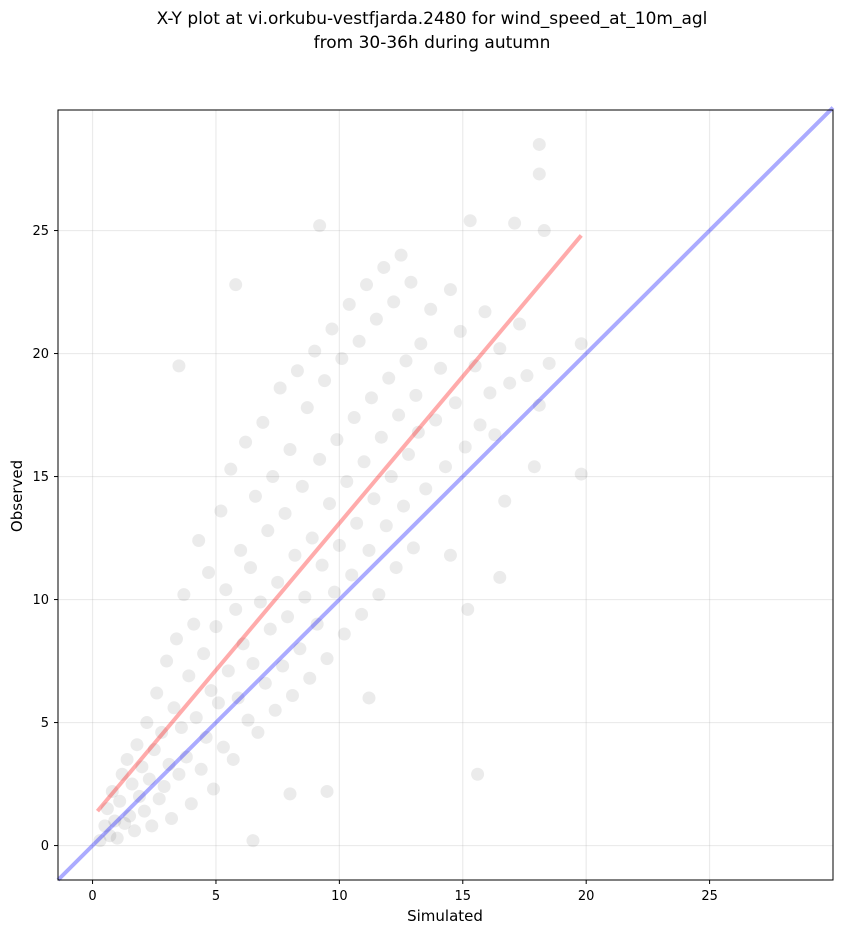 This screenshot has height=934, width=843. What do you see at coordinates (432, 43) in the screenshot?
I see `chart-title-line-2: from 30-36h during autumn` at bounding box center [432, 43].